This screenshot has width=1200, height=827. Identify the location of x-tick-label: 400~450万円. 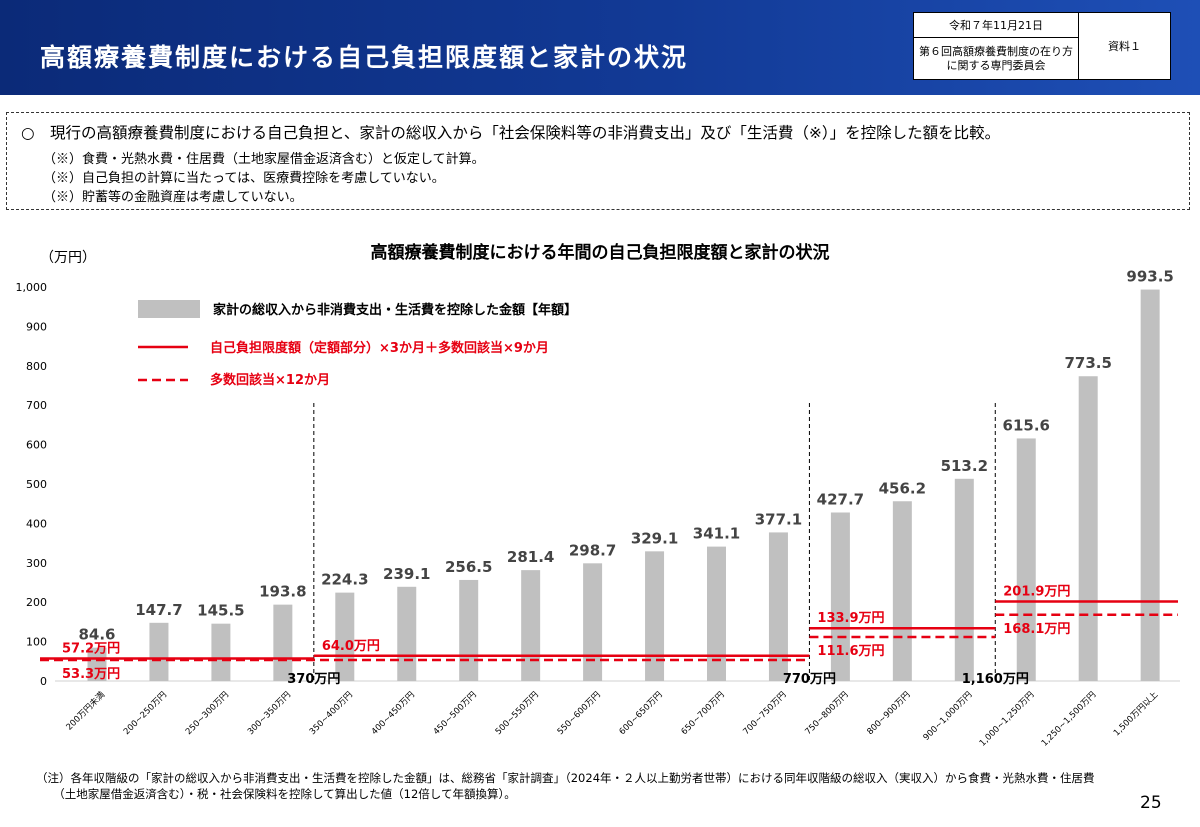
(393, 713).